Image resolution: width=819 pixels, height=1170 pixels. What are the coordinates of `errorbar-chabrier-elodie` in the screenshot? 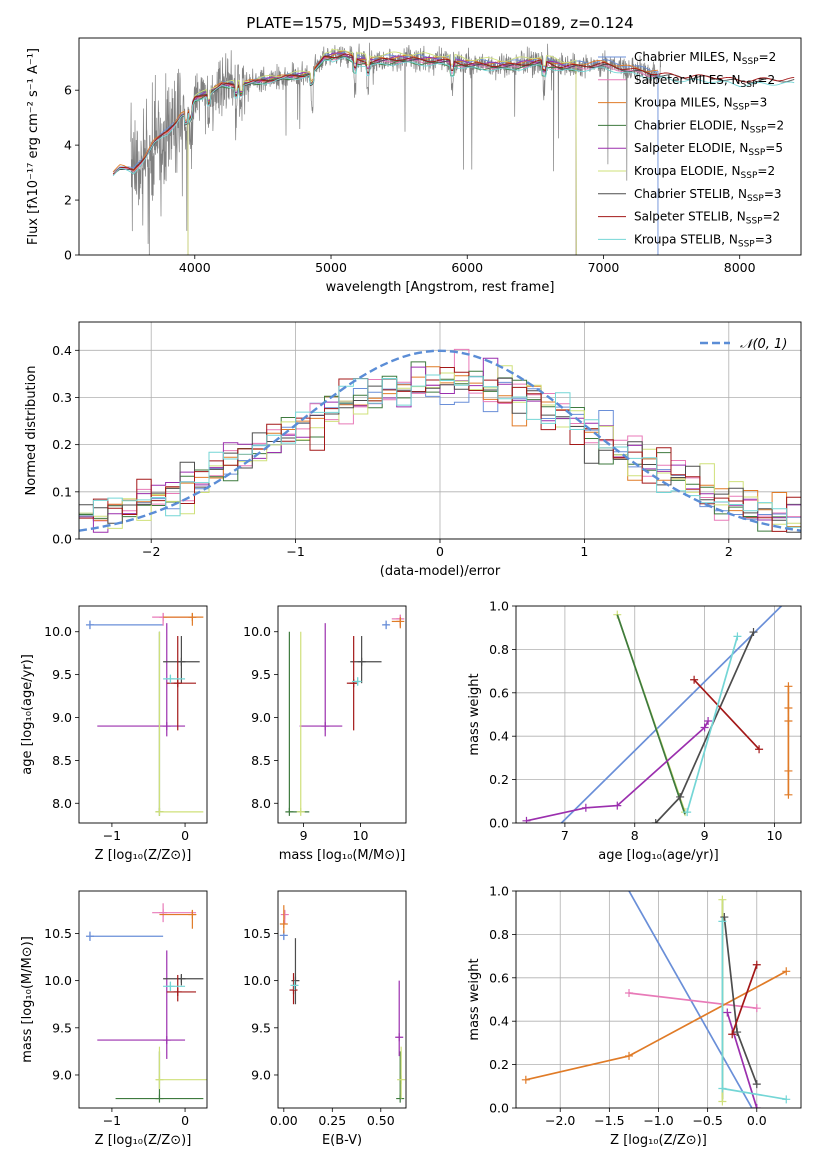 It's located at (400, 1077).